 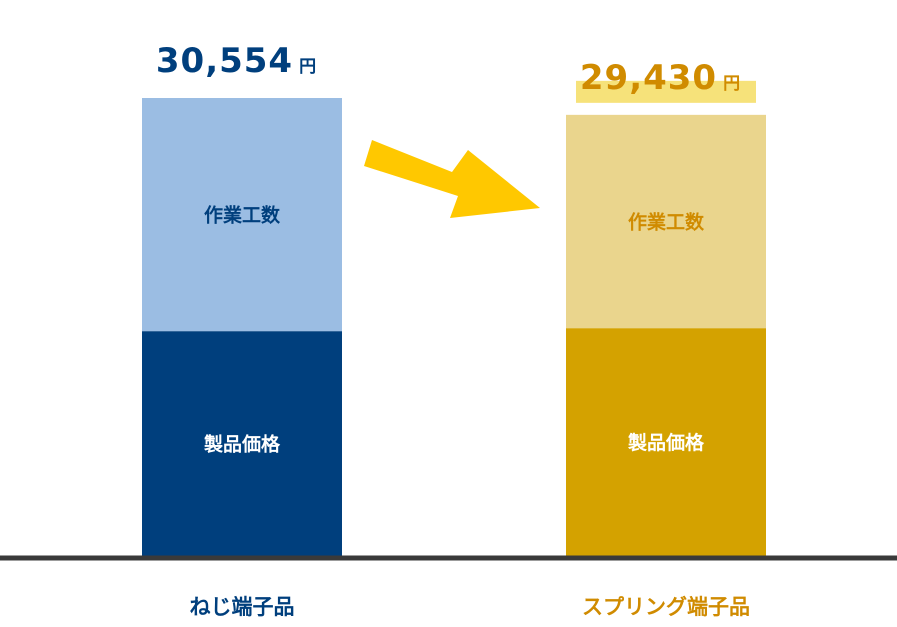 I want to click on total-value-1: 29,430 円, so click(x=660, y=78).